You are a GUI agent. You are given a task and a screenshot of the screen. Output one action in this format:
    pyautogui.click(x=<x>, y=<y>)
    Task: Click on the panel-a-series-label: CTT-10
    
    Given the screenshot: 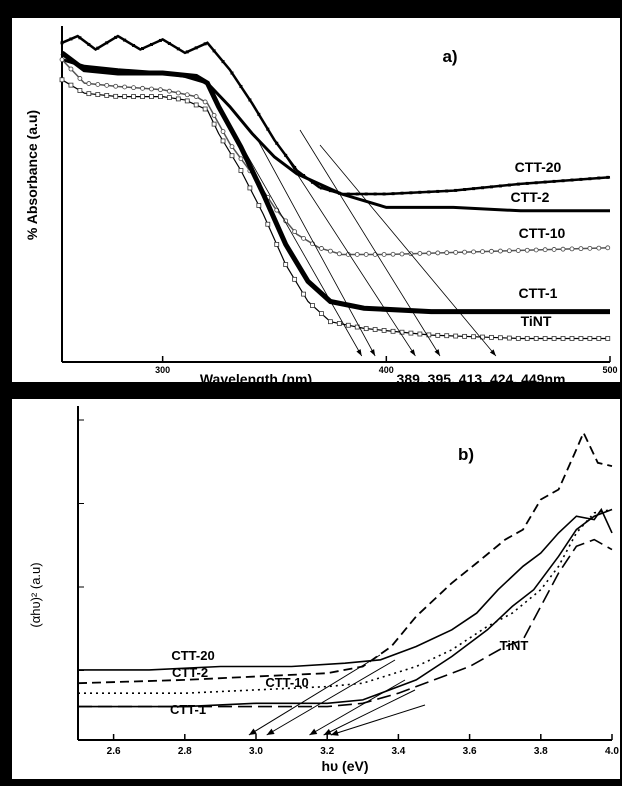 What is the action you would take?
    pyautogui.click(x=542, y=233)
    